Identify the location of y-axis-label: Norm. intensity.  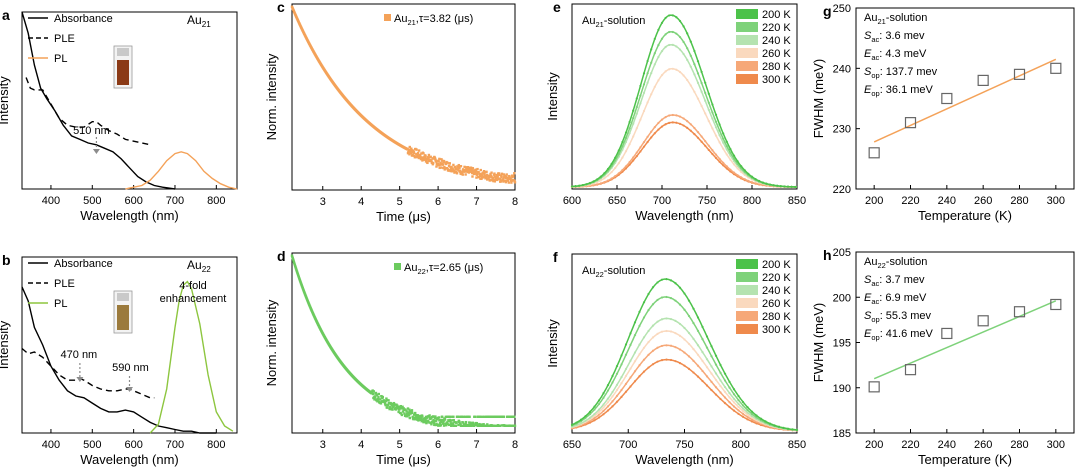
(271, 96).